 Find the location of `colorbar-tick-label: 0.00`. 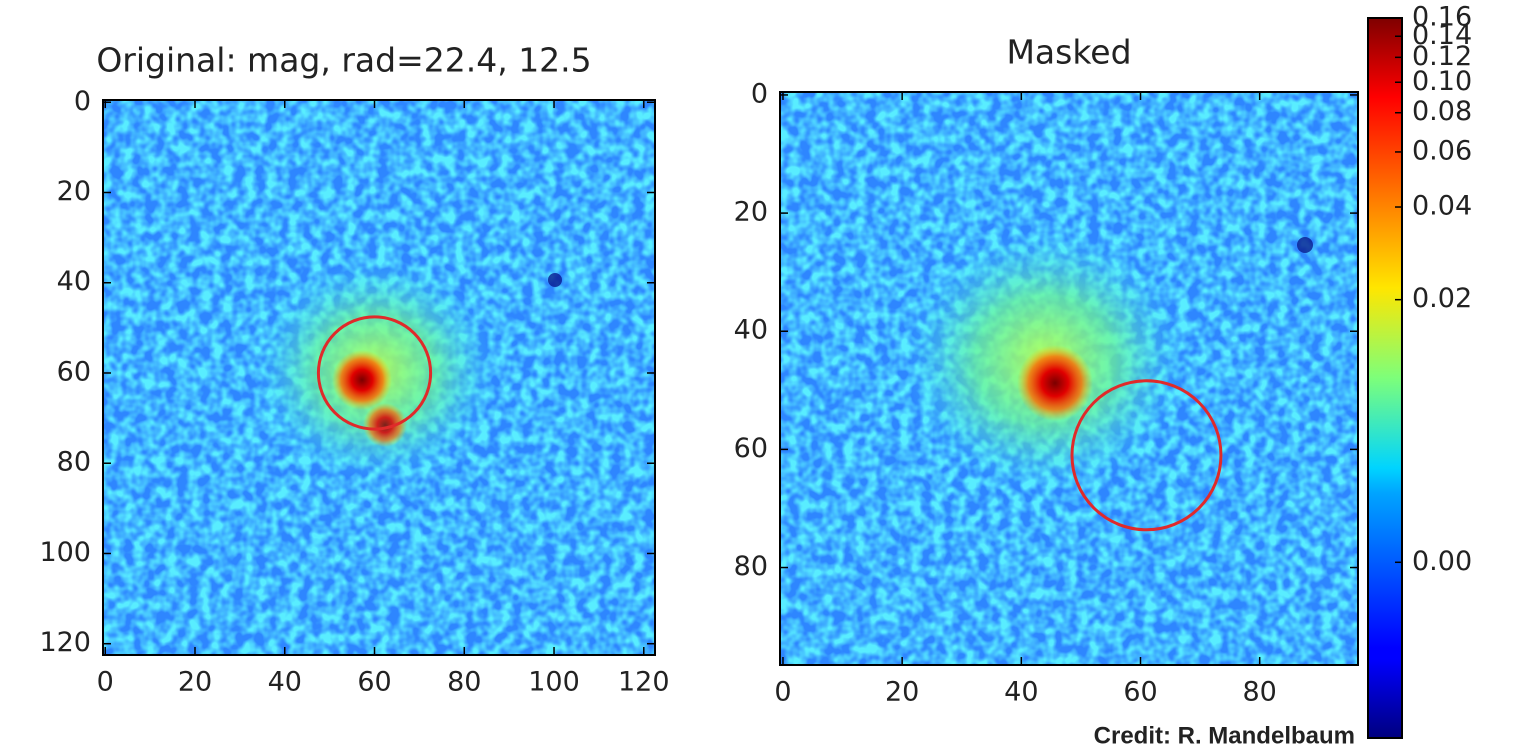

colorbar-tick-label: 0.00 is located at coordinates (1442, 561).